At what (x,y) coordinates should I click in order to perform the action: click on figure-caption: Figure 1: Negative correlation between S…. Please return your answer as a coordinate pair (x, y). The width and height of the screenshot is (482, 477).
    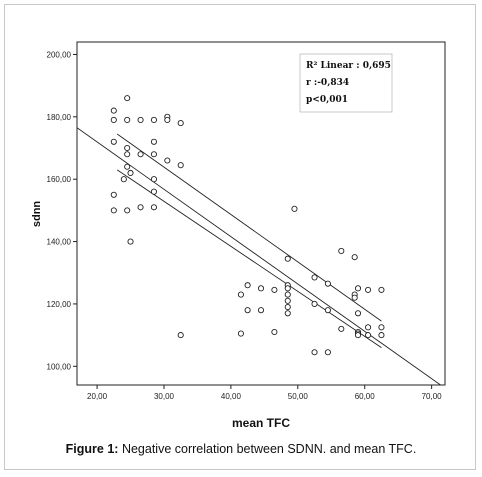
    Looking at the image, I should click on (241, 449).